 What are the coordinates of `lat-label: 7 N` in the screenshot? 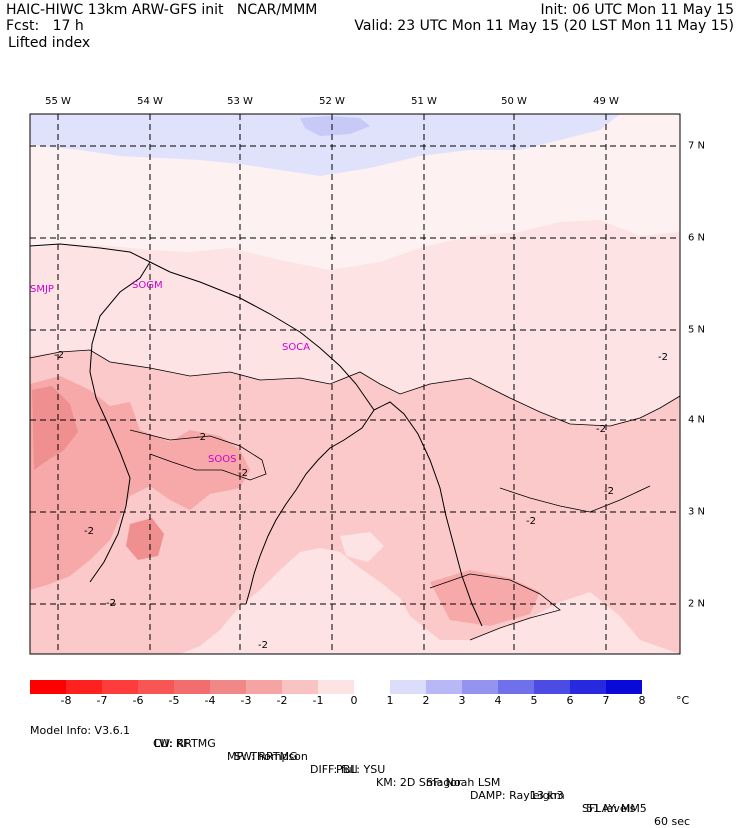 It's located at (697, 146).